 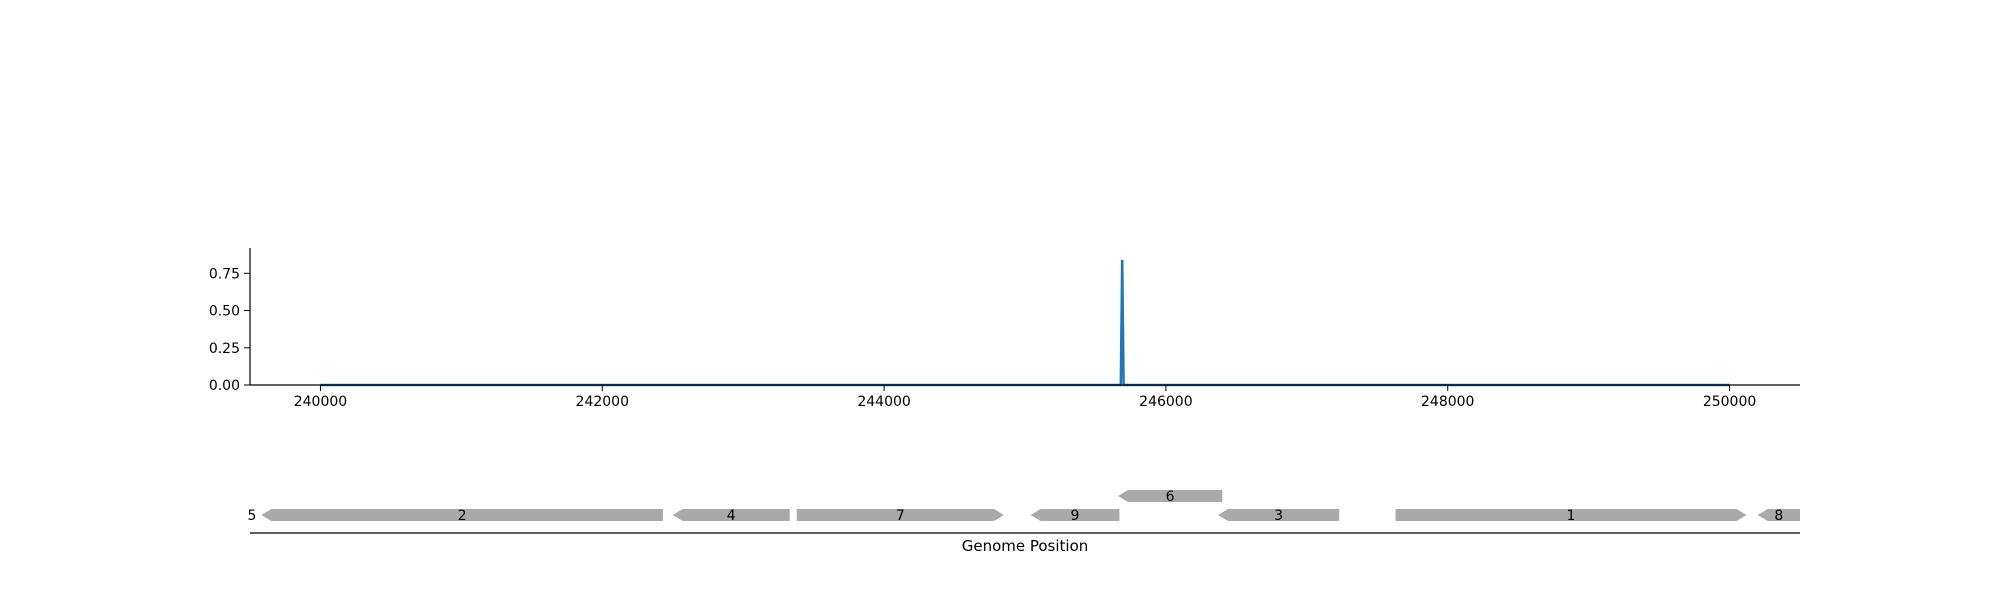 I want to click on gene-label-4: 4, so click(x=731, y=516).